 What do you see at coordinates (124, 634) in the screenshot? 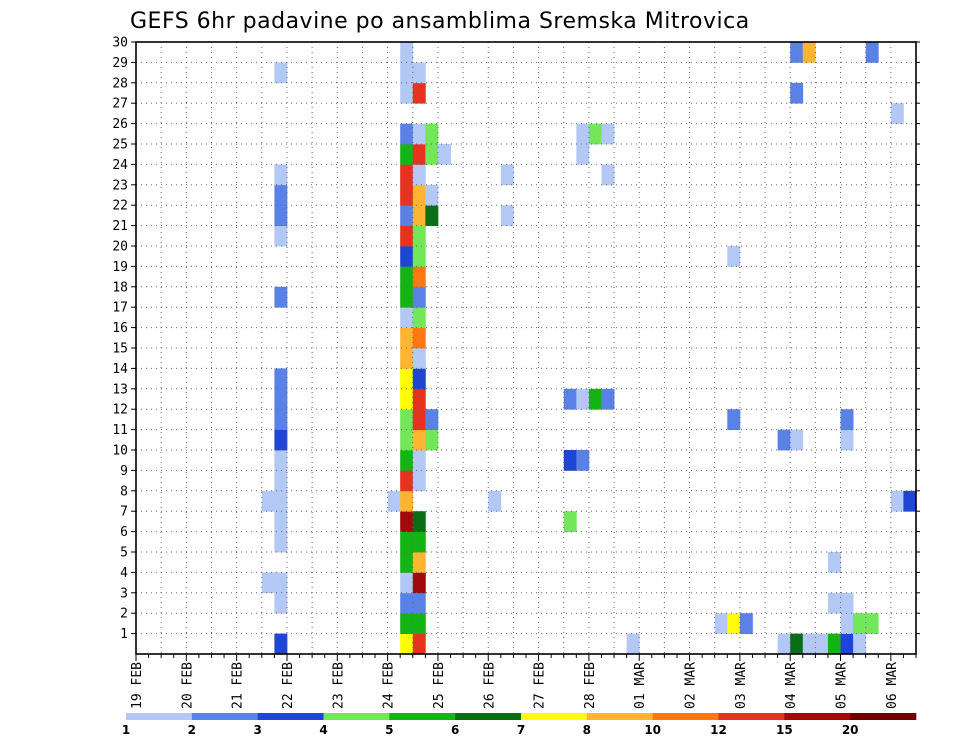
I see `y-tick-label: 1` at bounding box center [124, 634].